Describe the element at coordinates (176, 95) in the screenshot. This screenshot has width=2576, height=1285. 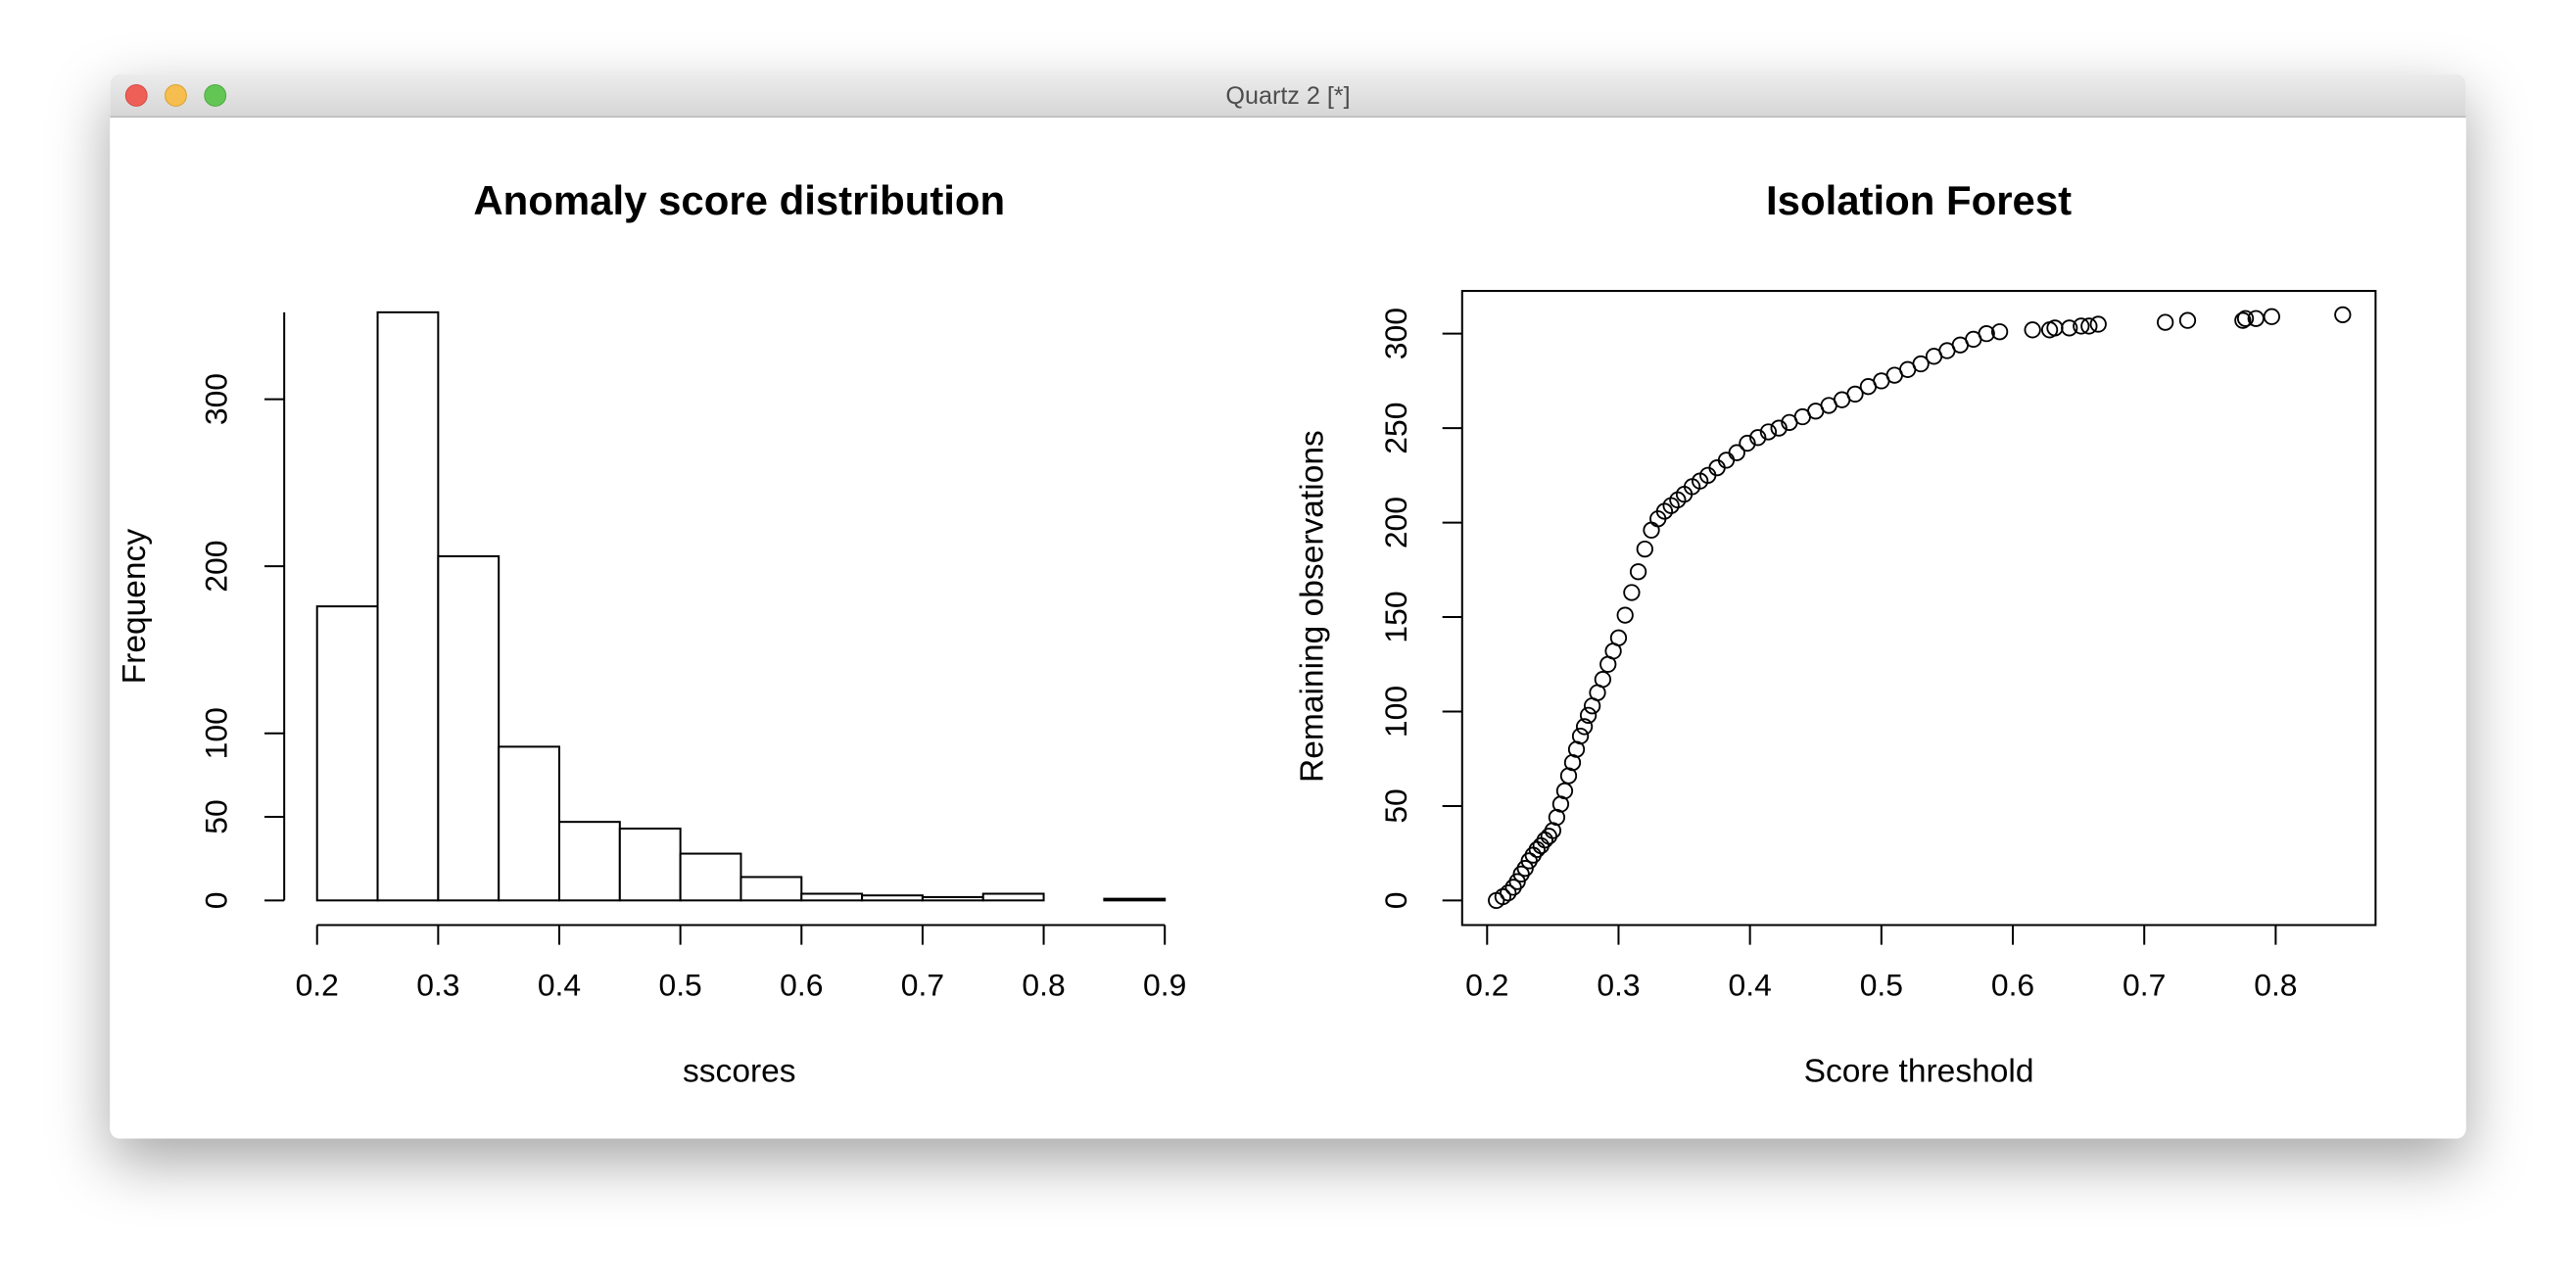
I see `minimize-button` at that location.